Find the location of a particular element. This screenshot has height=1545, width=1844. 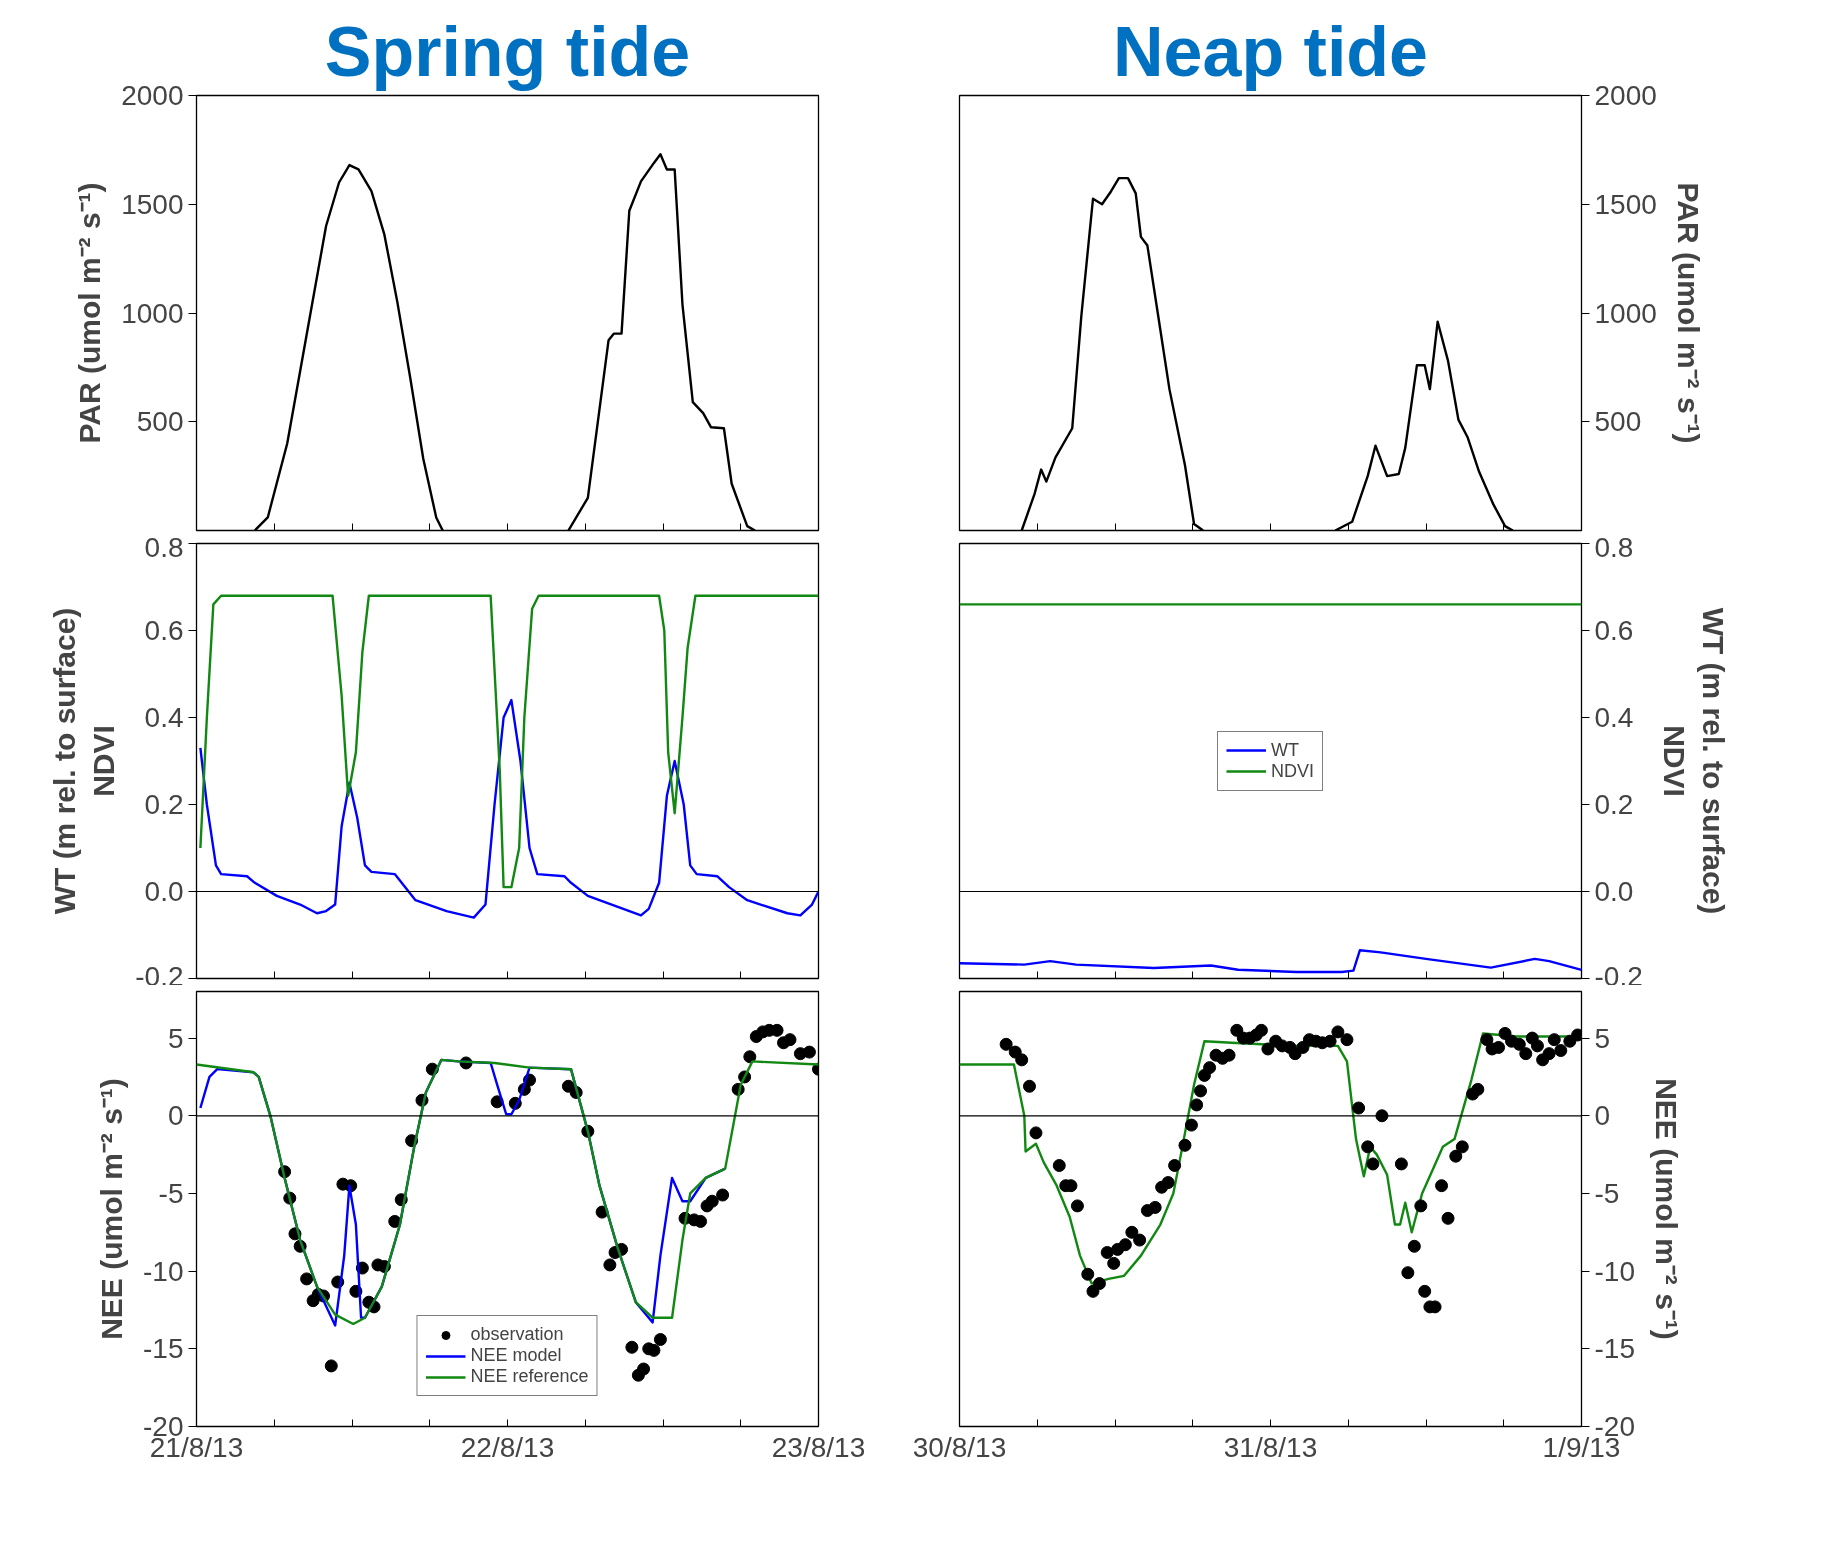

y2-tick-label: -15 is located at coordinates (1614, 1349).